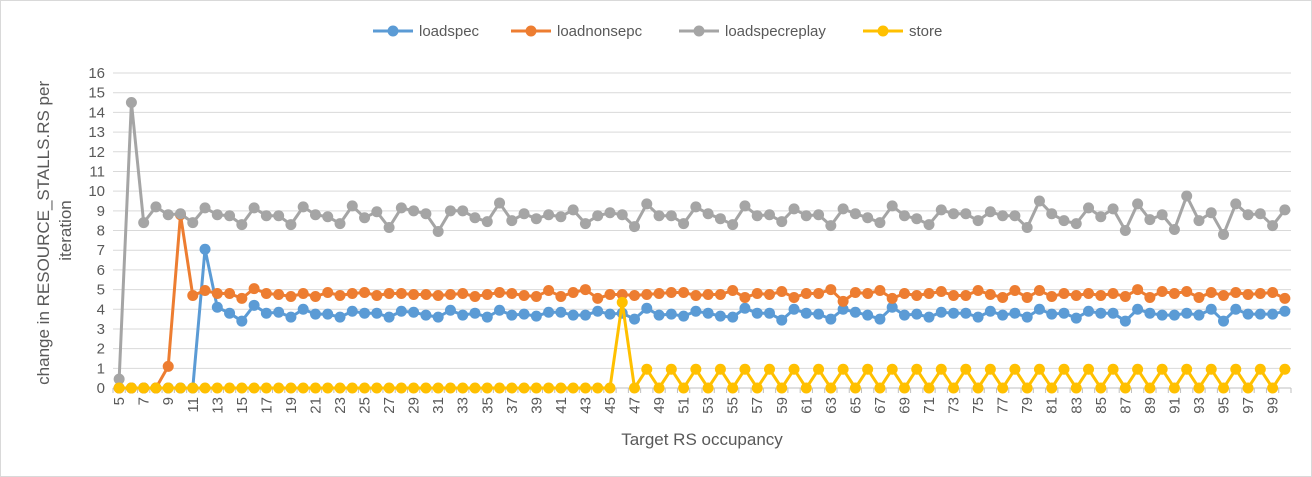  What do you see at coordinates (1150, 405) in the screenshot?
I see `x-tick-label: 89` at bounding box center [1150, 405].